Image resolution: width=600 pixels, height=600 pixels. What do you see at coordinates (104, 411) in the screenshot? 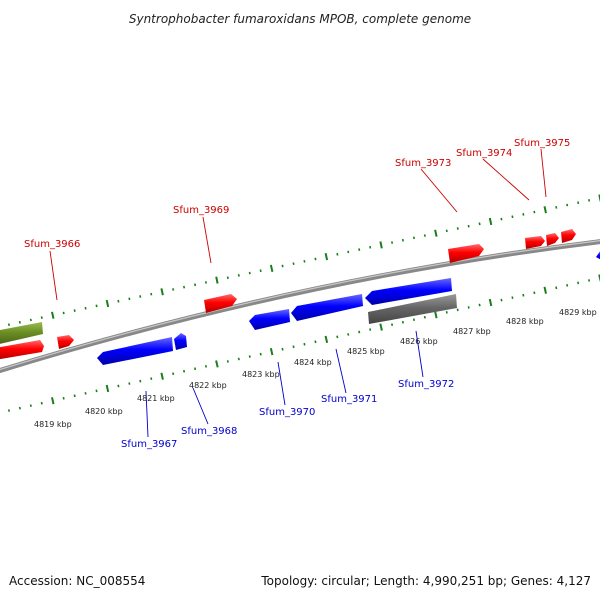
I see `tick-label-4820: 4820 kbp` at bounding box center [104, 411].